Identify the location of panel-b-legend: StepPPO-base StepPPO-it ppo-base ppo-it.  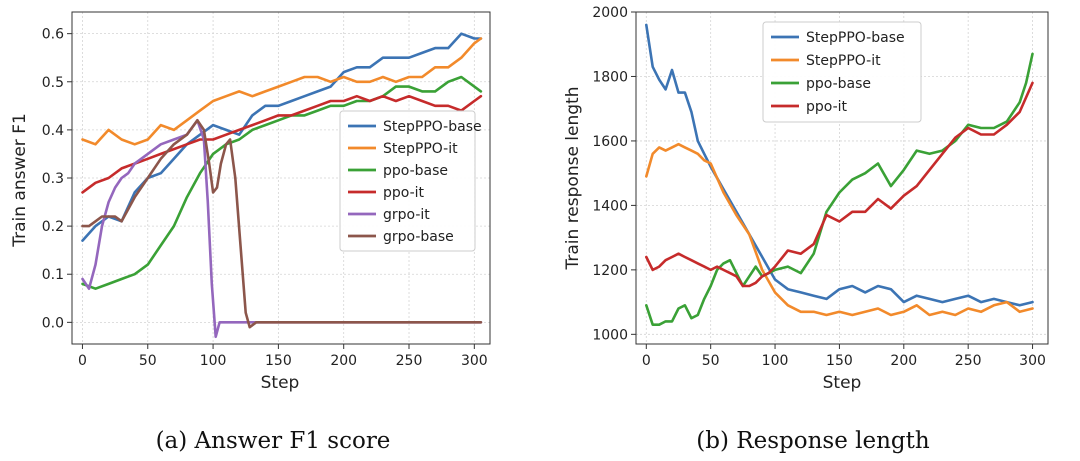
(842, 72).